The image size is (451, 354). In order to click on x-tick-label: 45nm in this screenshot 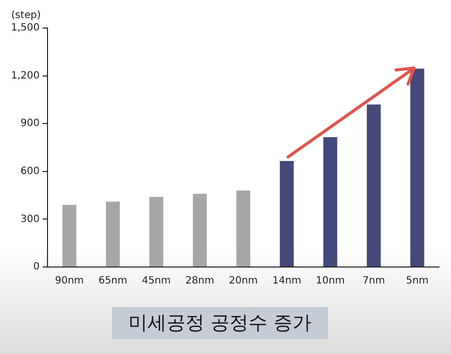, I will do `click(156, 281)`.